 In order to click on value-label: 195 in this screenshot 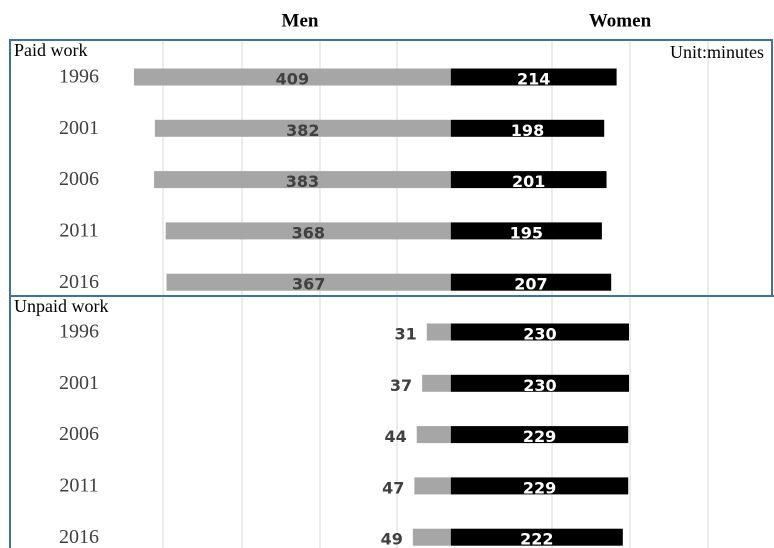, I will do `click(526, 232)`.